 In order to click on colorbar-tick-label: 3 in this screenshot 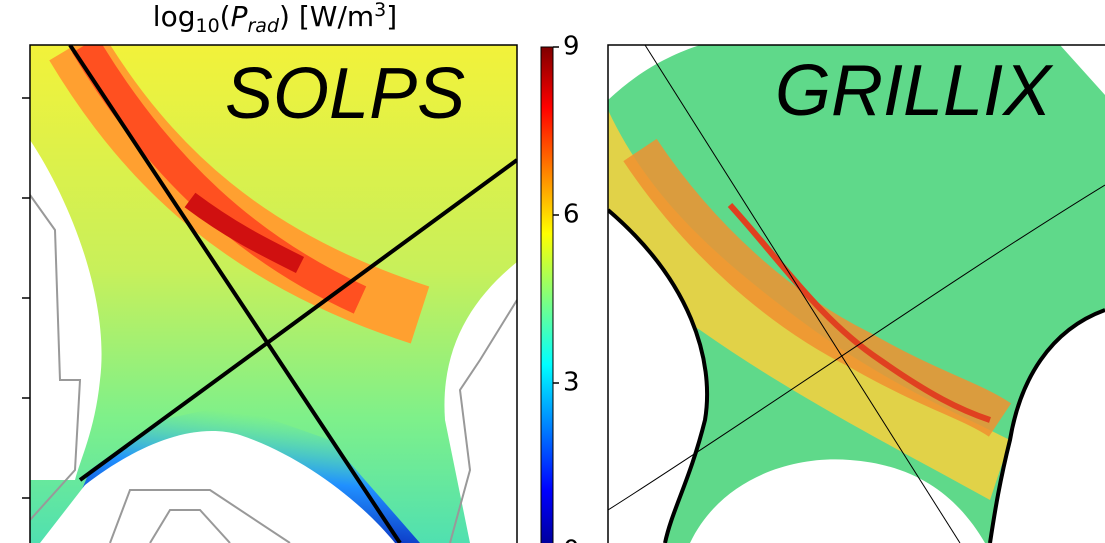, I will do `click(571, 383)`.